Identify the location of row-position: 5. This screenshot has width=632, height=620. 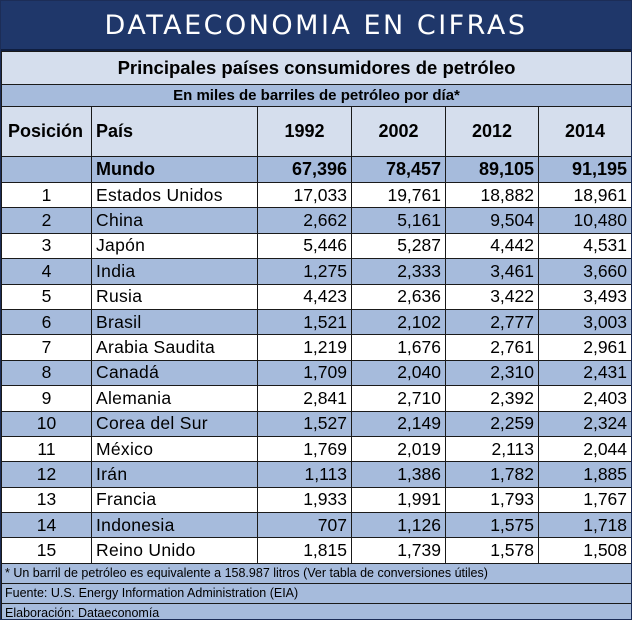
(46, 296).